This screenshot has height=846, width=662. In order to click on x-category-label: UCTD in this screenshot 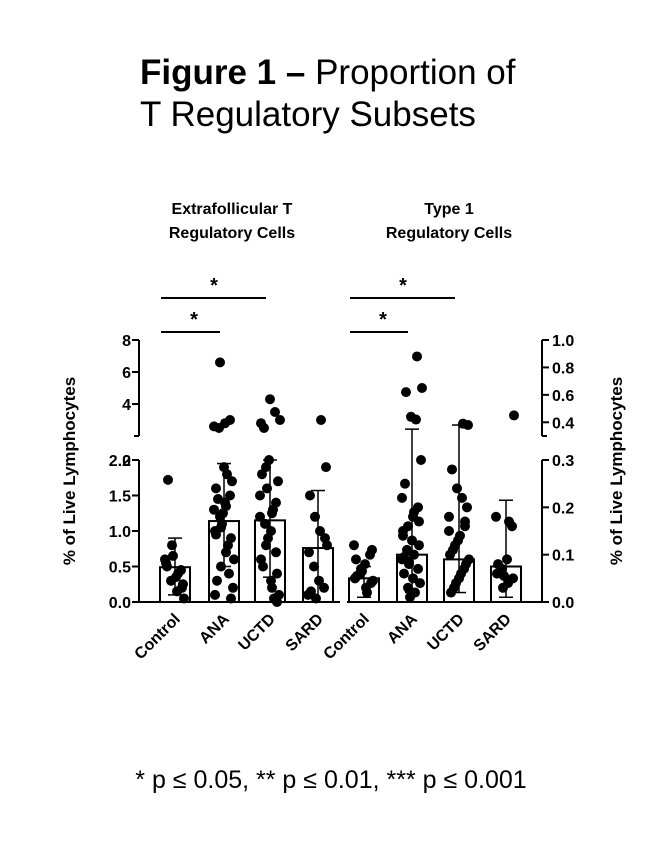, I will do `click(256, 632)`.